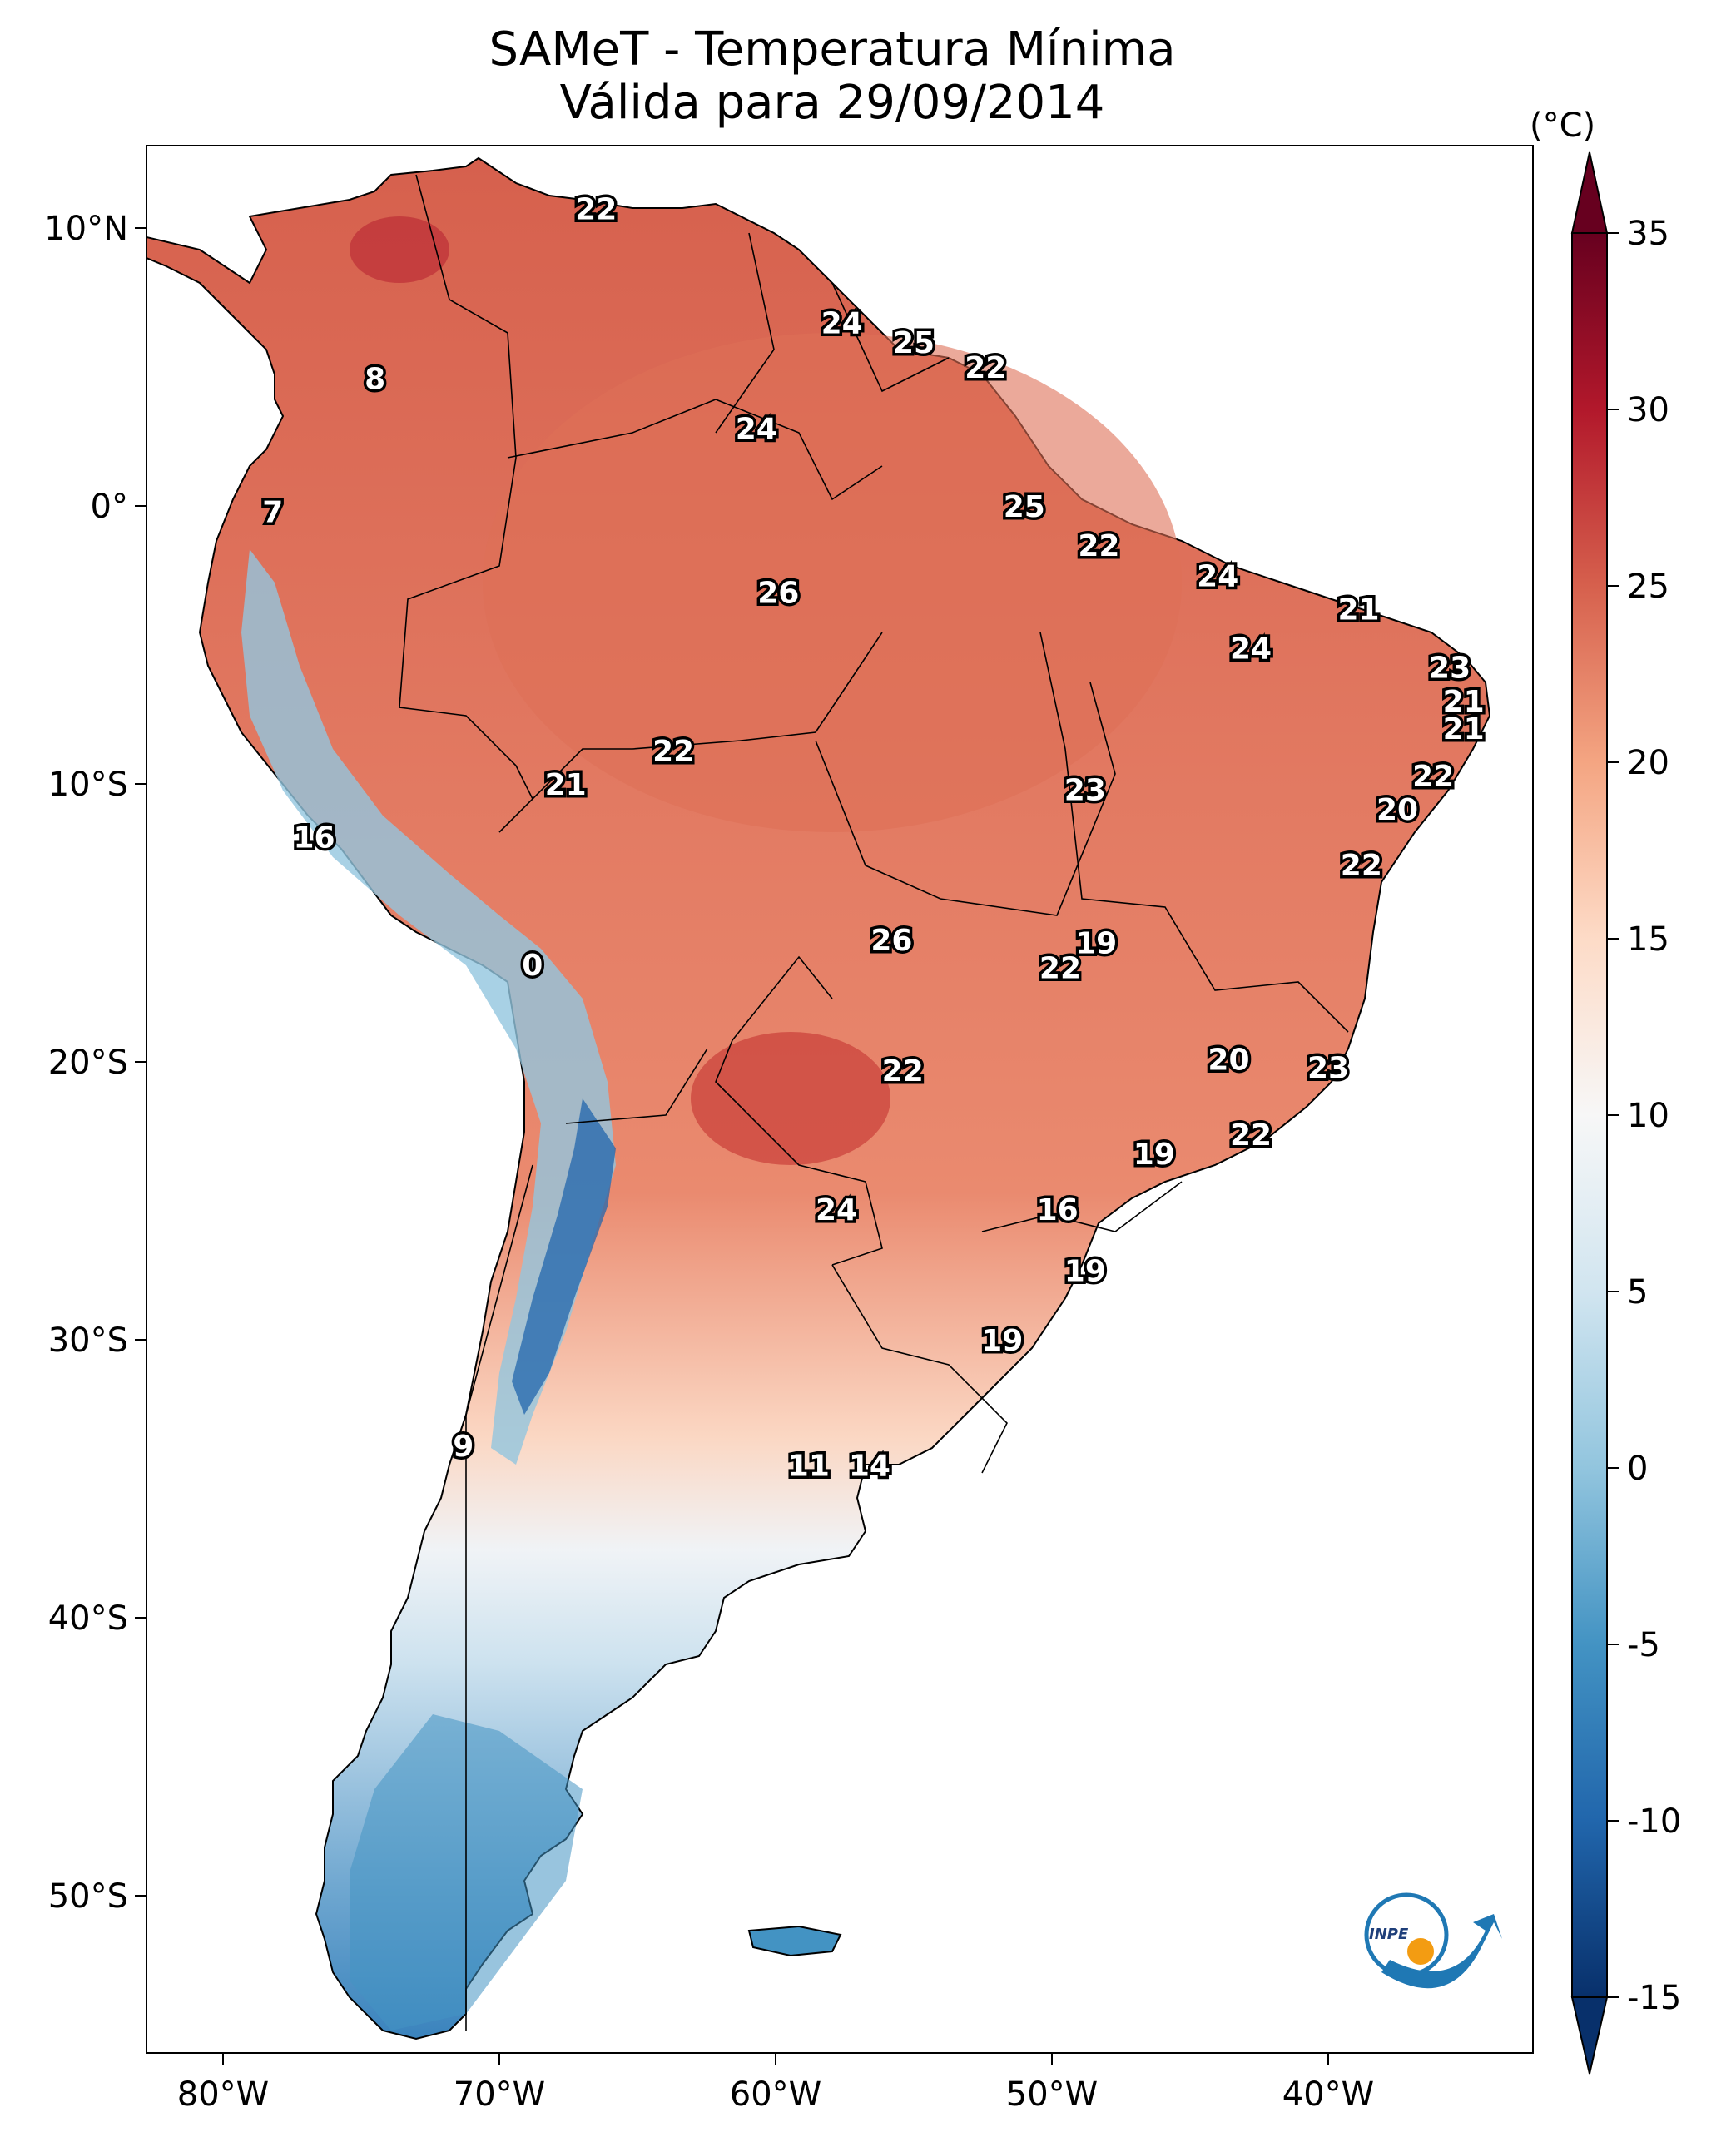 The height and width of the screenshot is (2152, 1736). I want to click on y-tick-label: 30°S, so click(88, 1340).